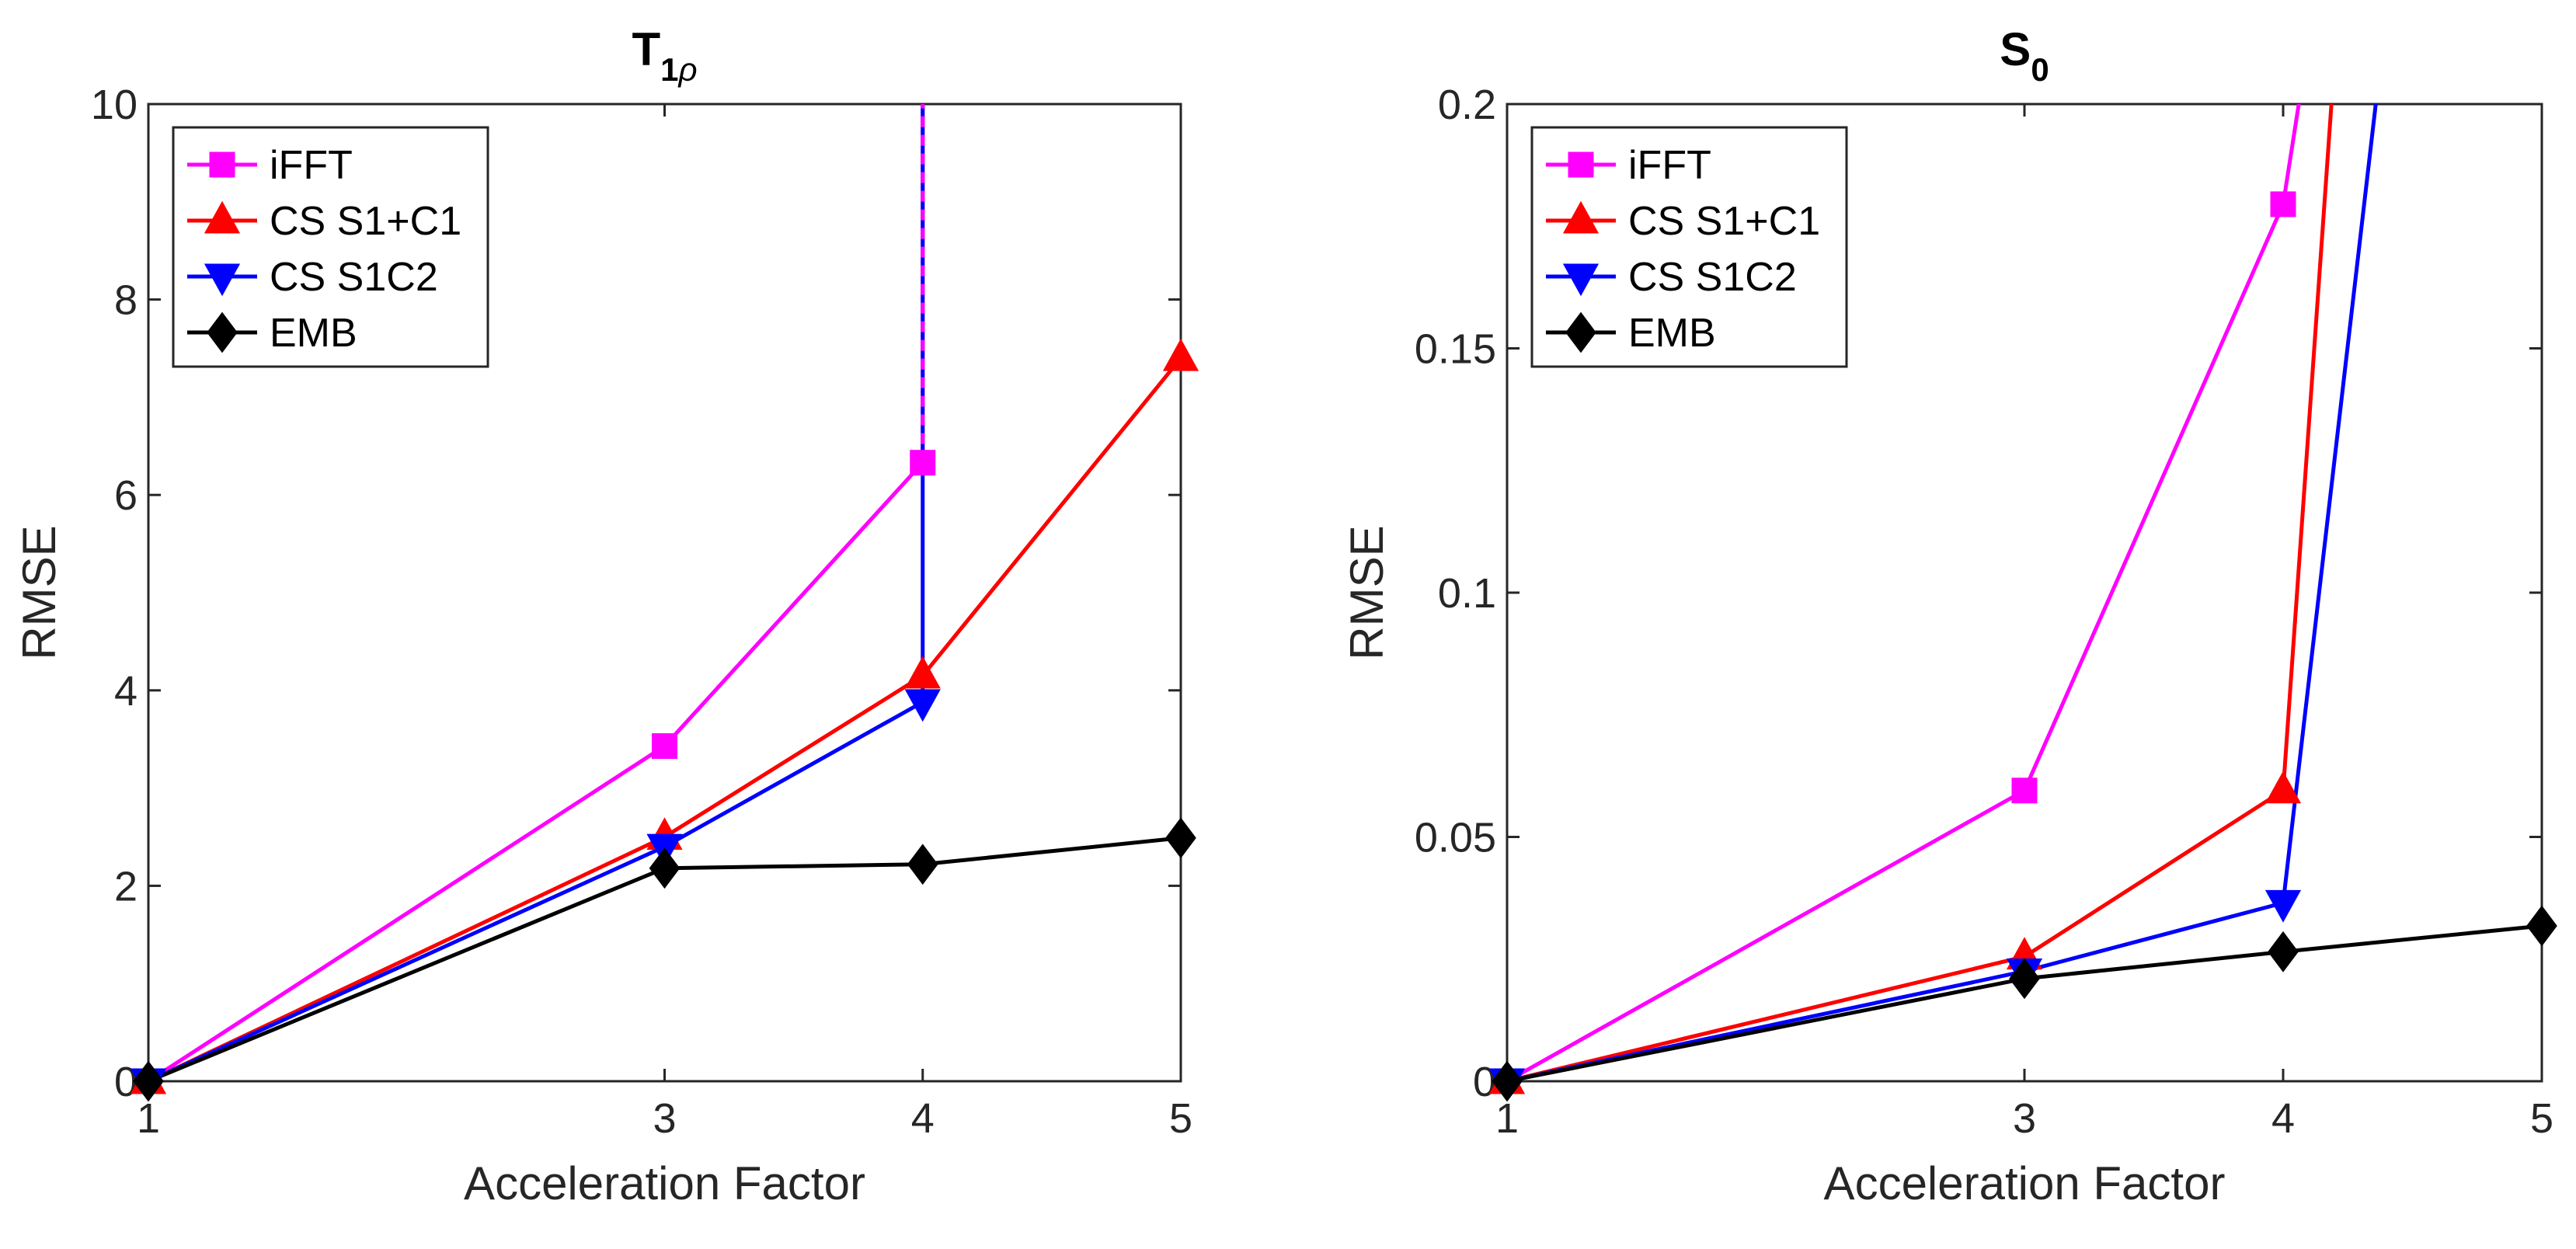  I want to click on y-tick-label: 10, so click(114, 105).